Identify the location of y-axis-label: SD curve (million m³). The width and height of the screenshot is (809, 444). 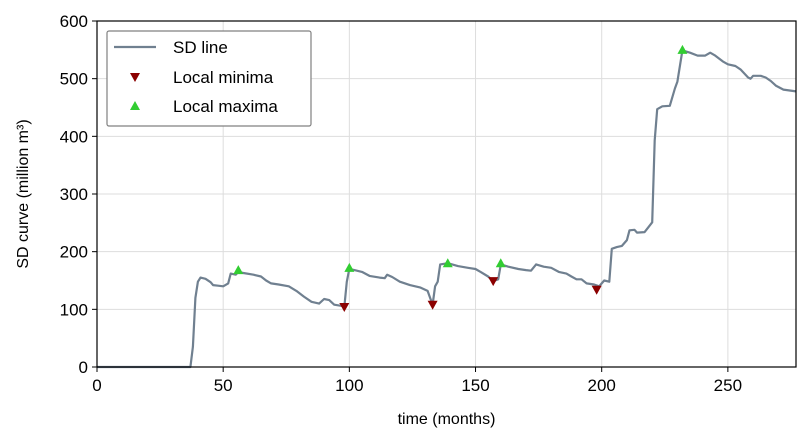
(23, 193).